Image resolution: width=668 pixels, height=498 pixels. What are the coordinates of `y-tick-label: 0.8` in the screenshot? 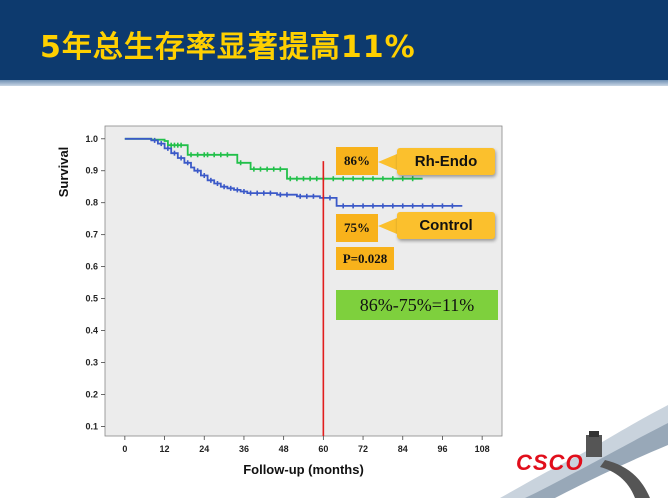 It's located at (91, 203).